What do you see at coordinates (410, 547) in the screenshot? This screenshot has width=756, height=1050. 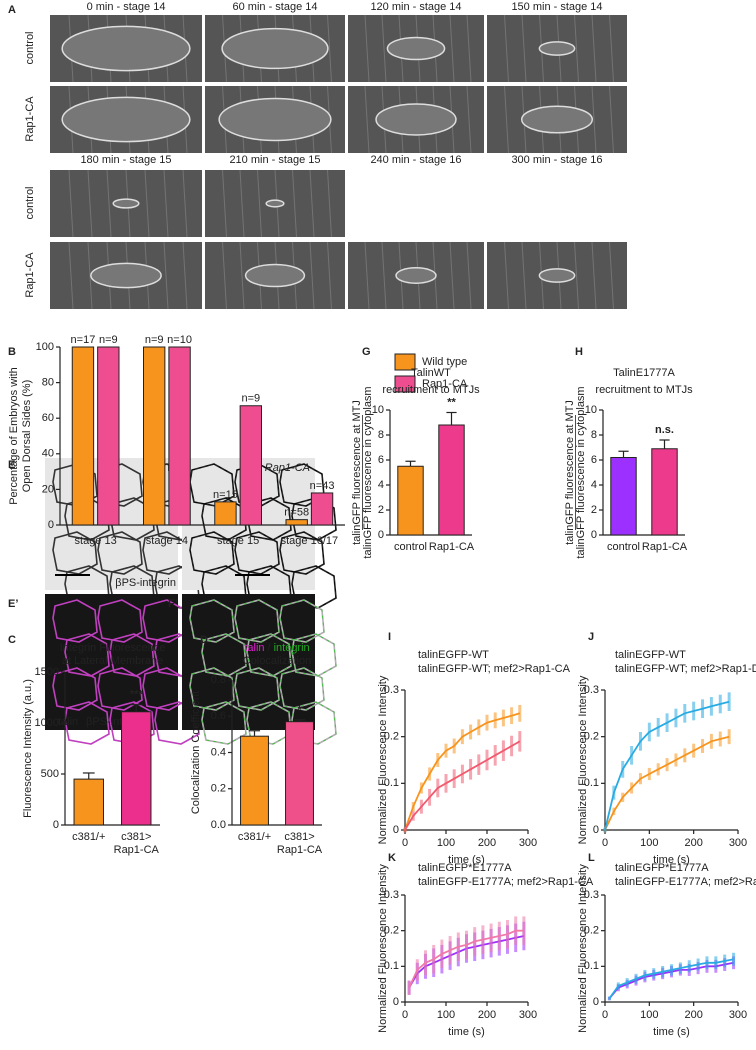 I see `x-tick-label: control` at bounding box center [410, 547].